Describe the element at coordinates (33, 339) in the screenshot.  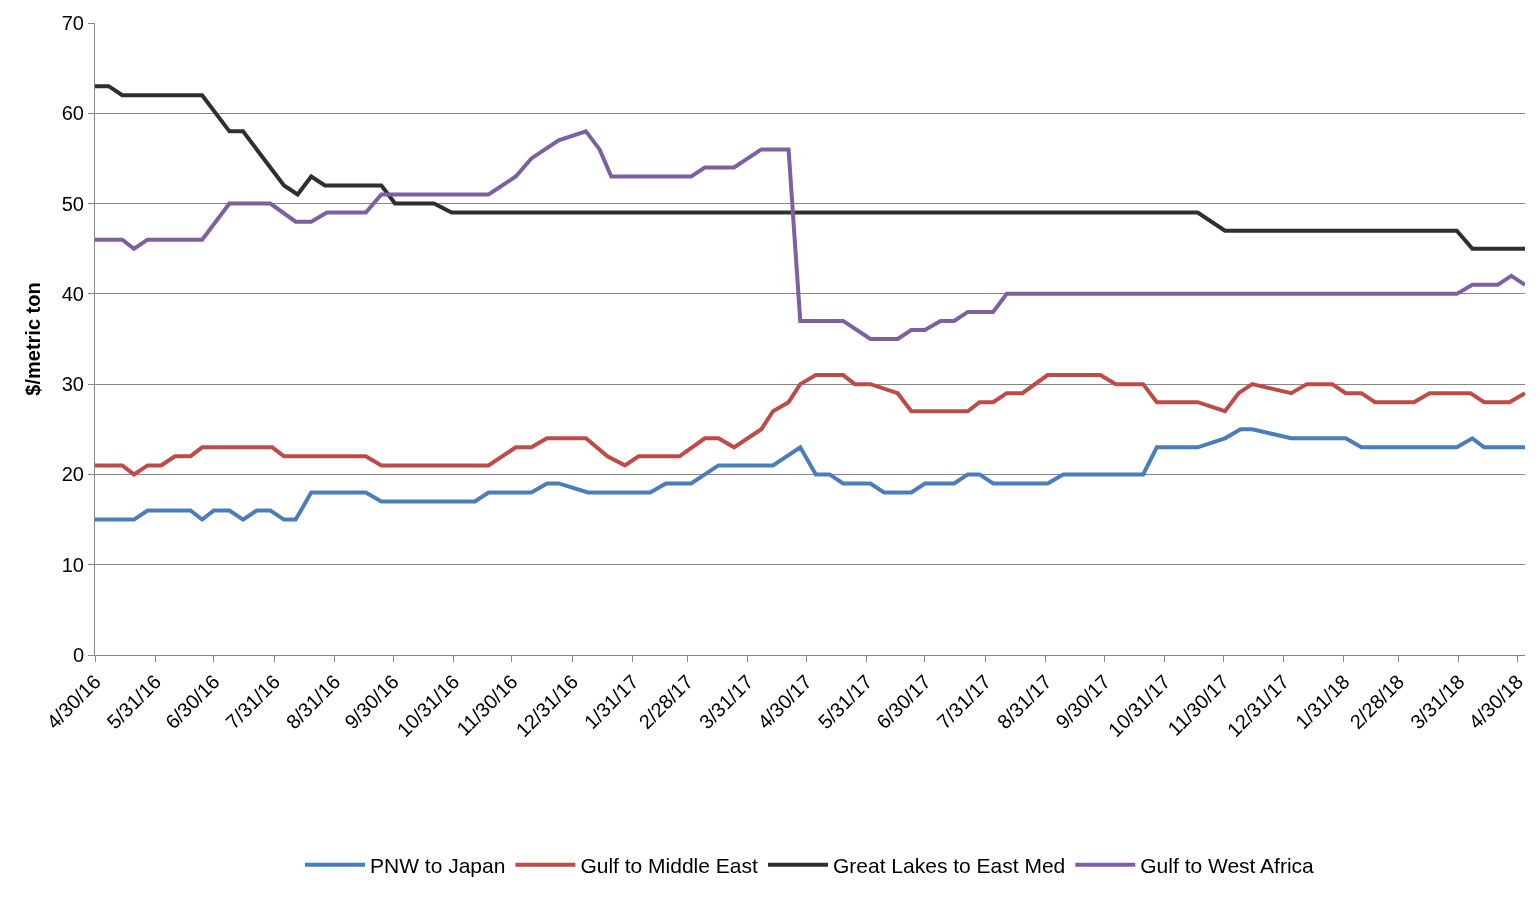
I see `y-axis-title: $/metric ton` at that location.